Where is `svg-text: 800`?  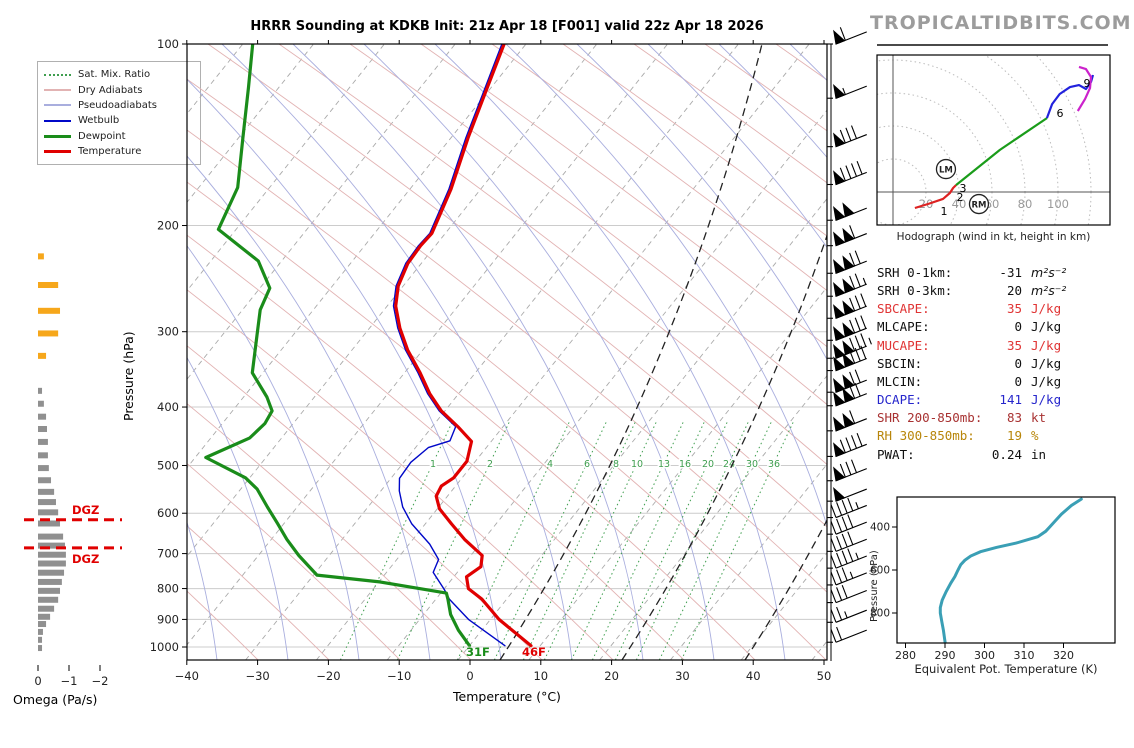 svg-text: 800 is located at coordinates (168, 589).